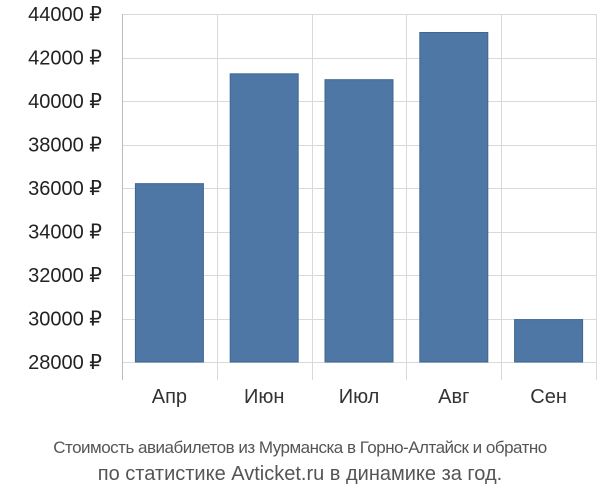 The image size is (600, 500). Describe the element at coordinates (65, 146) in the screenshot. I see `y-tick-label-5: 38000 ₽` at that location.